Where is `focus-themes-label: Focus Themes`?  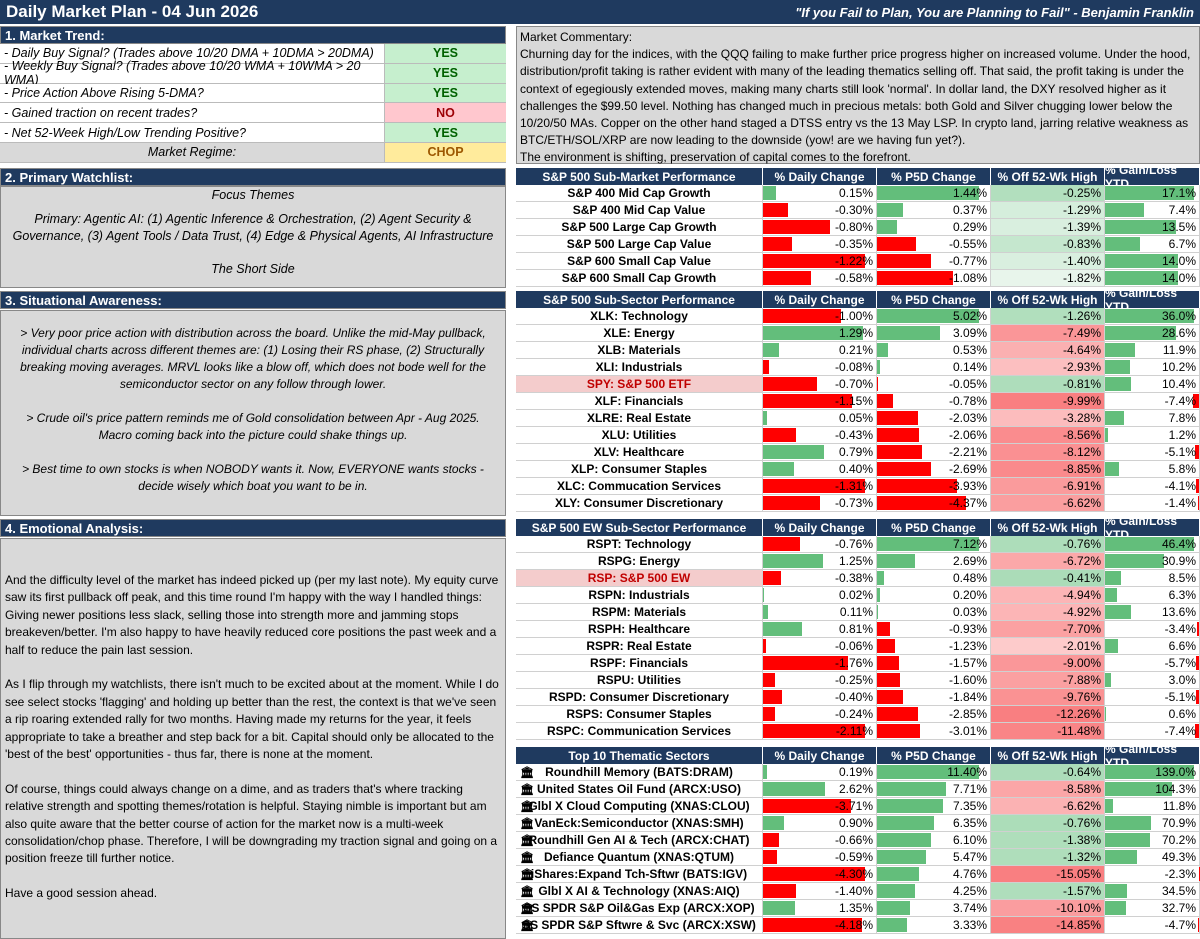
focus-themes-label: Focus Themes is located at coordinates (253, 195).